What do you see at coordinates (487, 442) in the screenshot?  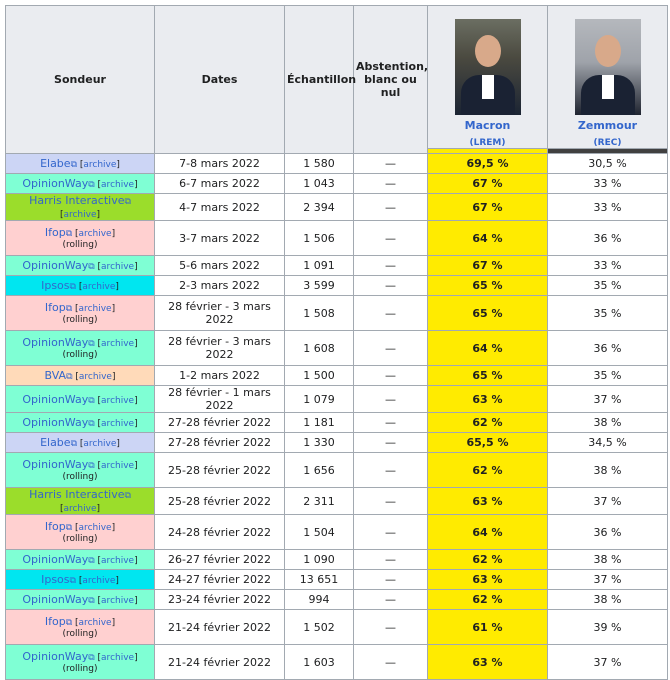 I see `macron-cell: 65,5 %` at bounding box center [487, 442].